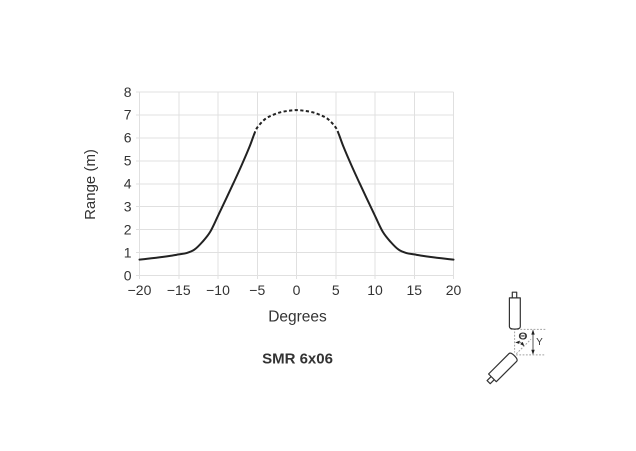  What do you see at coordinates (414, 290) in the screenshot?
I see `svg-text: 15` at bounding box center [414, 290].